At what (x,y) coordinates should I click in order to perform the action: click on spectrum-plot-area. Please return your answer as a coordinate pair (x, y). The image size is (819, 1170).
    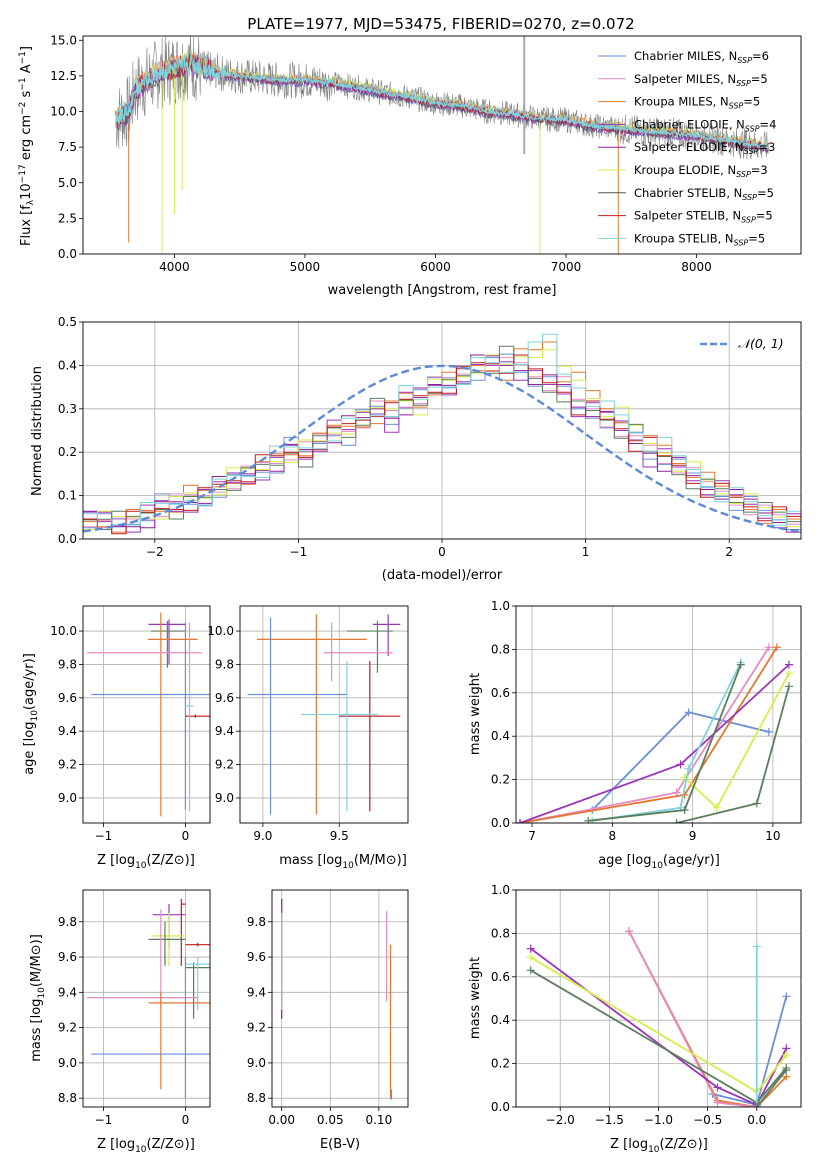
    Looking at the image, I should click on (442, 145).